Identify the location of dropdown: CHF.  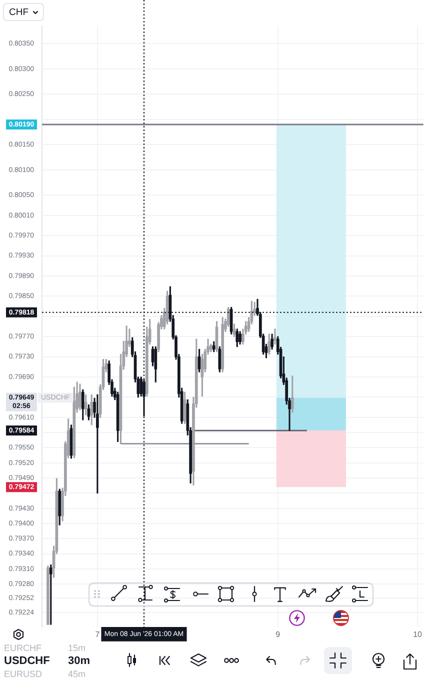
(23, 12).